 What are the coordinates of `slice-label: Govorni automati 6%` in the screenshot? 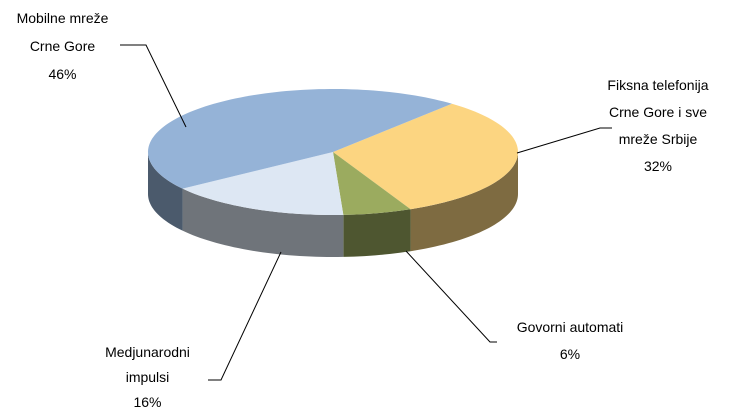 It's located at (570, 341).